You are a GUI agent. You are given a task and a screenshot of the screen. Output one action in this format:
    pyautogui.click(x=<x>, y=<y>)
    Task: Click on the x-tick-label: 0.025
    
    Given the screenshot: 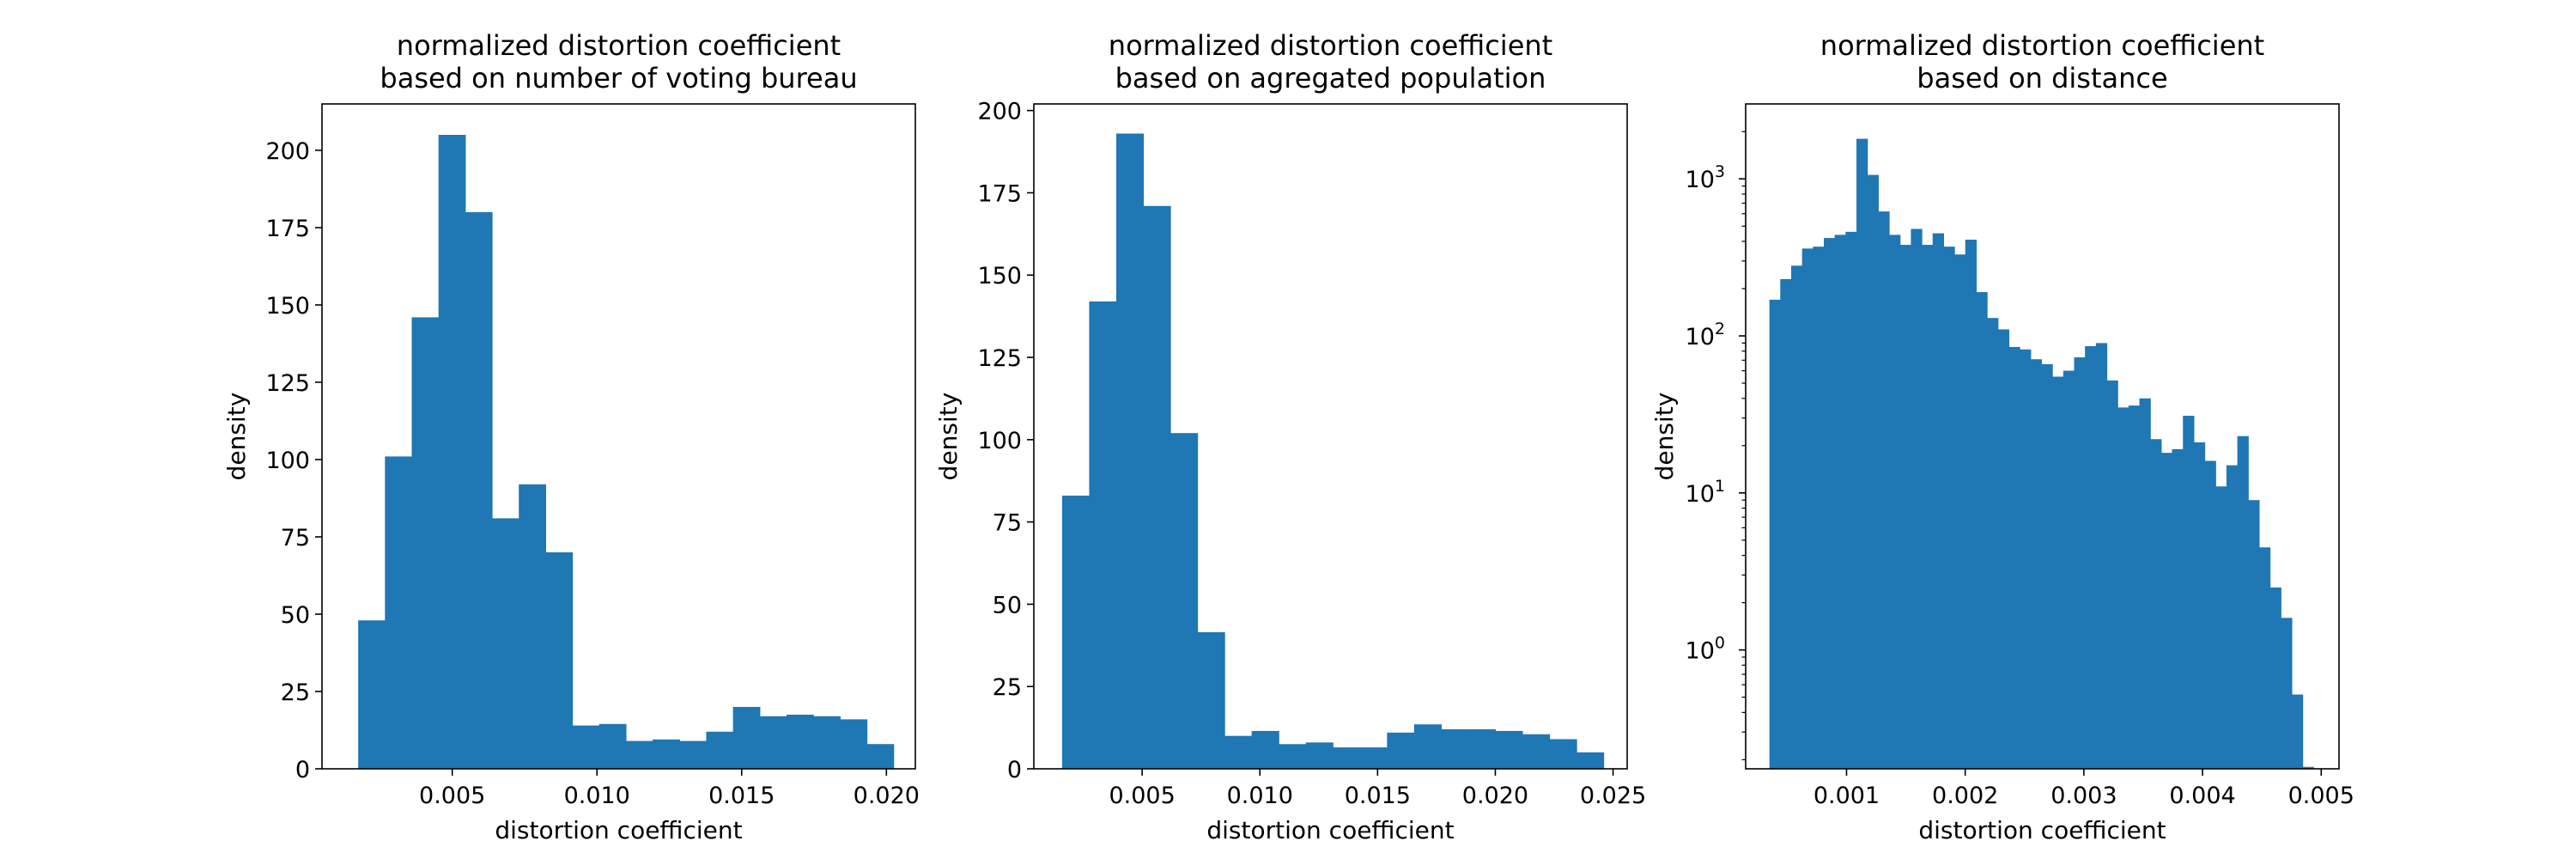 What is the action you would take?
    pyautogui.click(x=1613, y=796)
    